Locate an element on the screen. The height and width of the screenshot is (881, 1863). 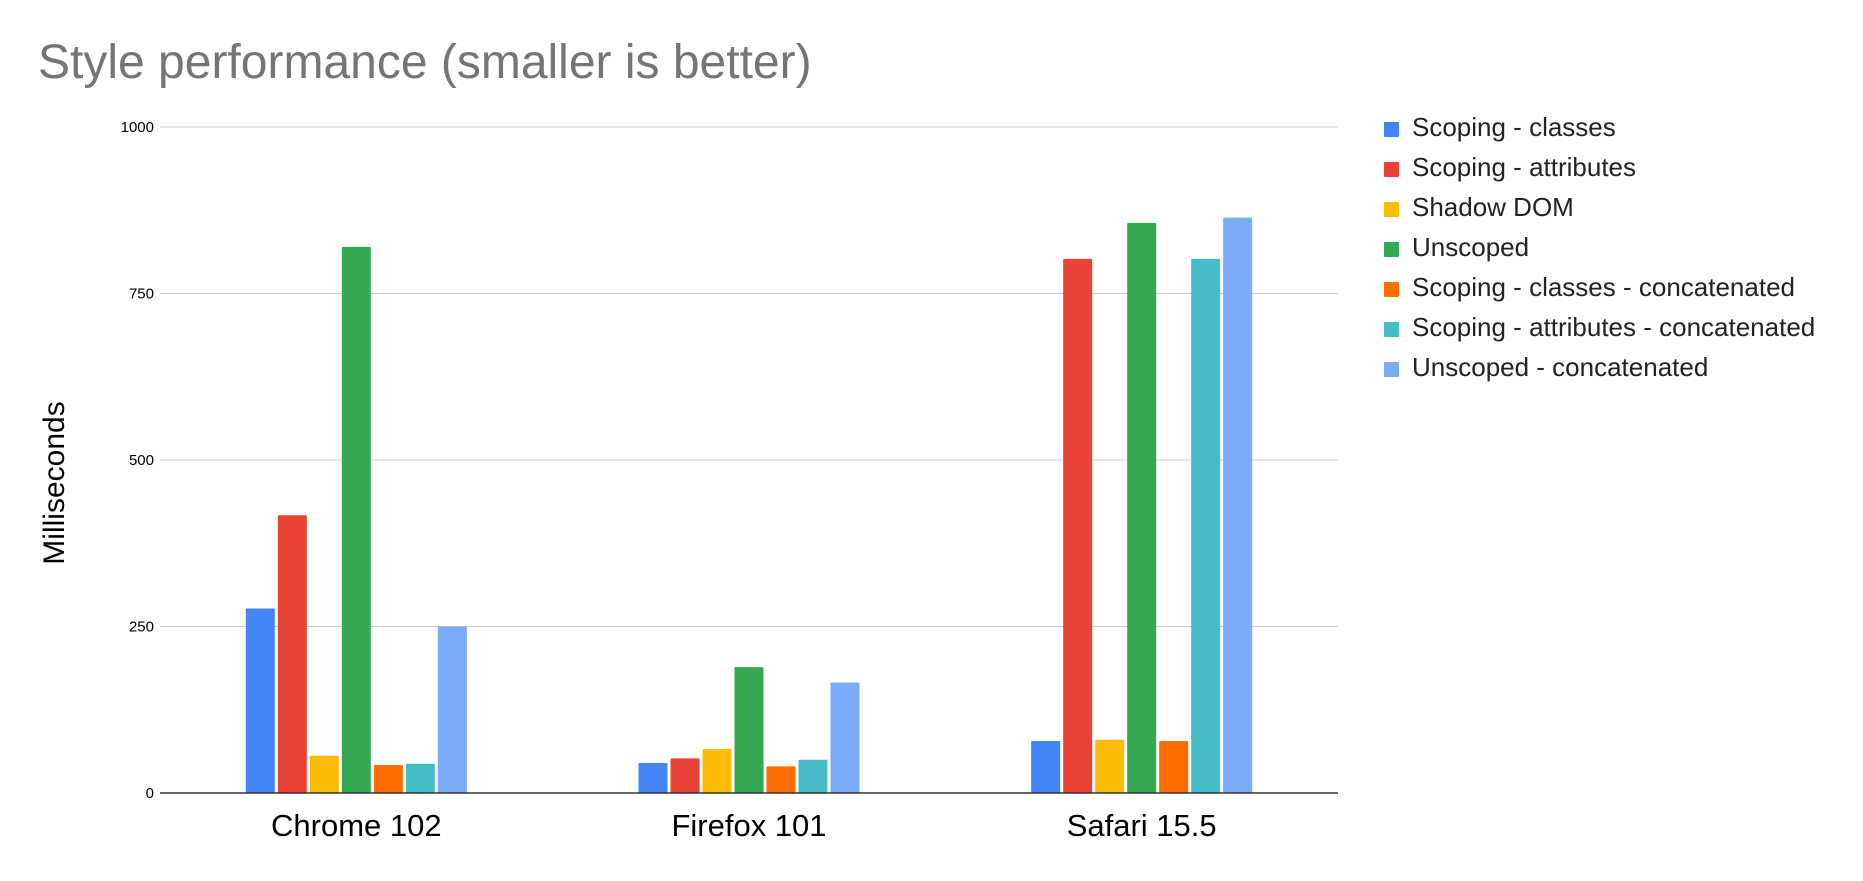
x-tick-label: Firefox 101 is located at coordinates (748, 825).